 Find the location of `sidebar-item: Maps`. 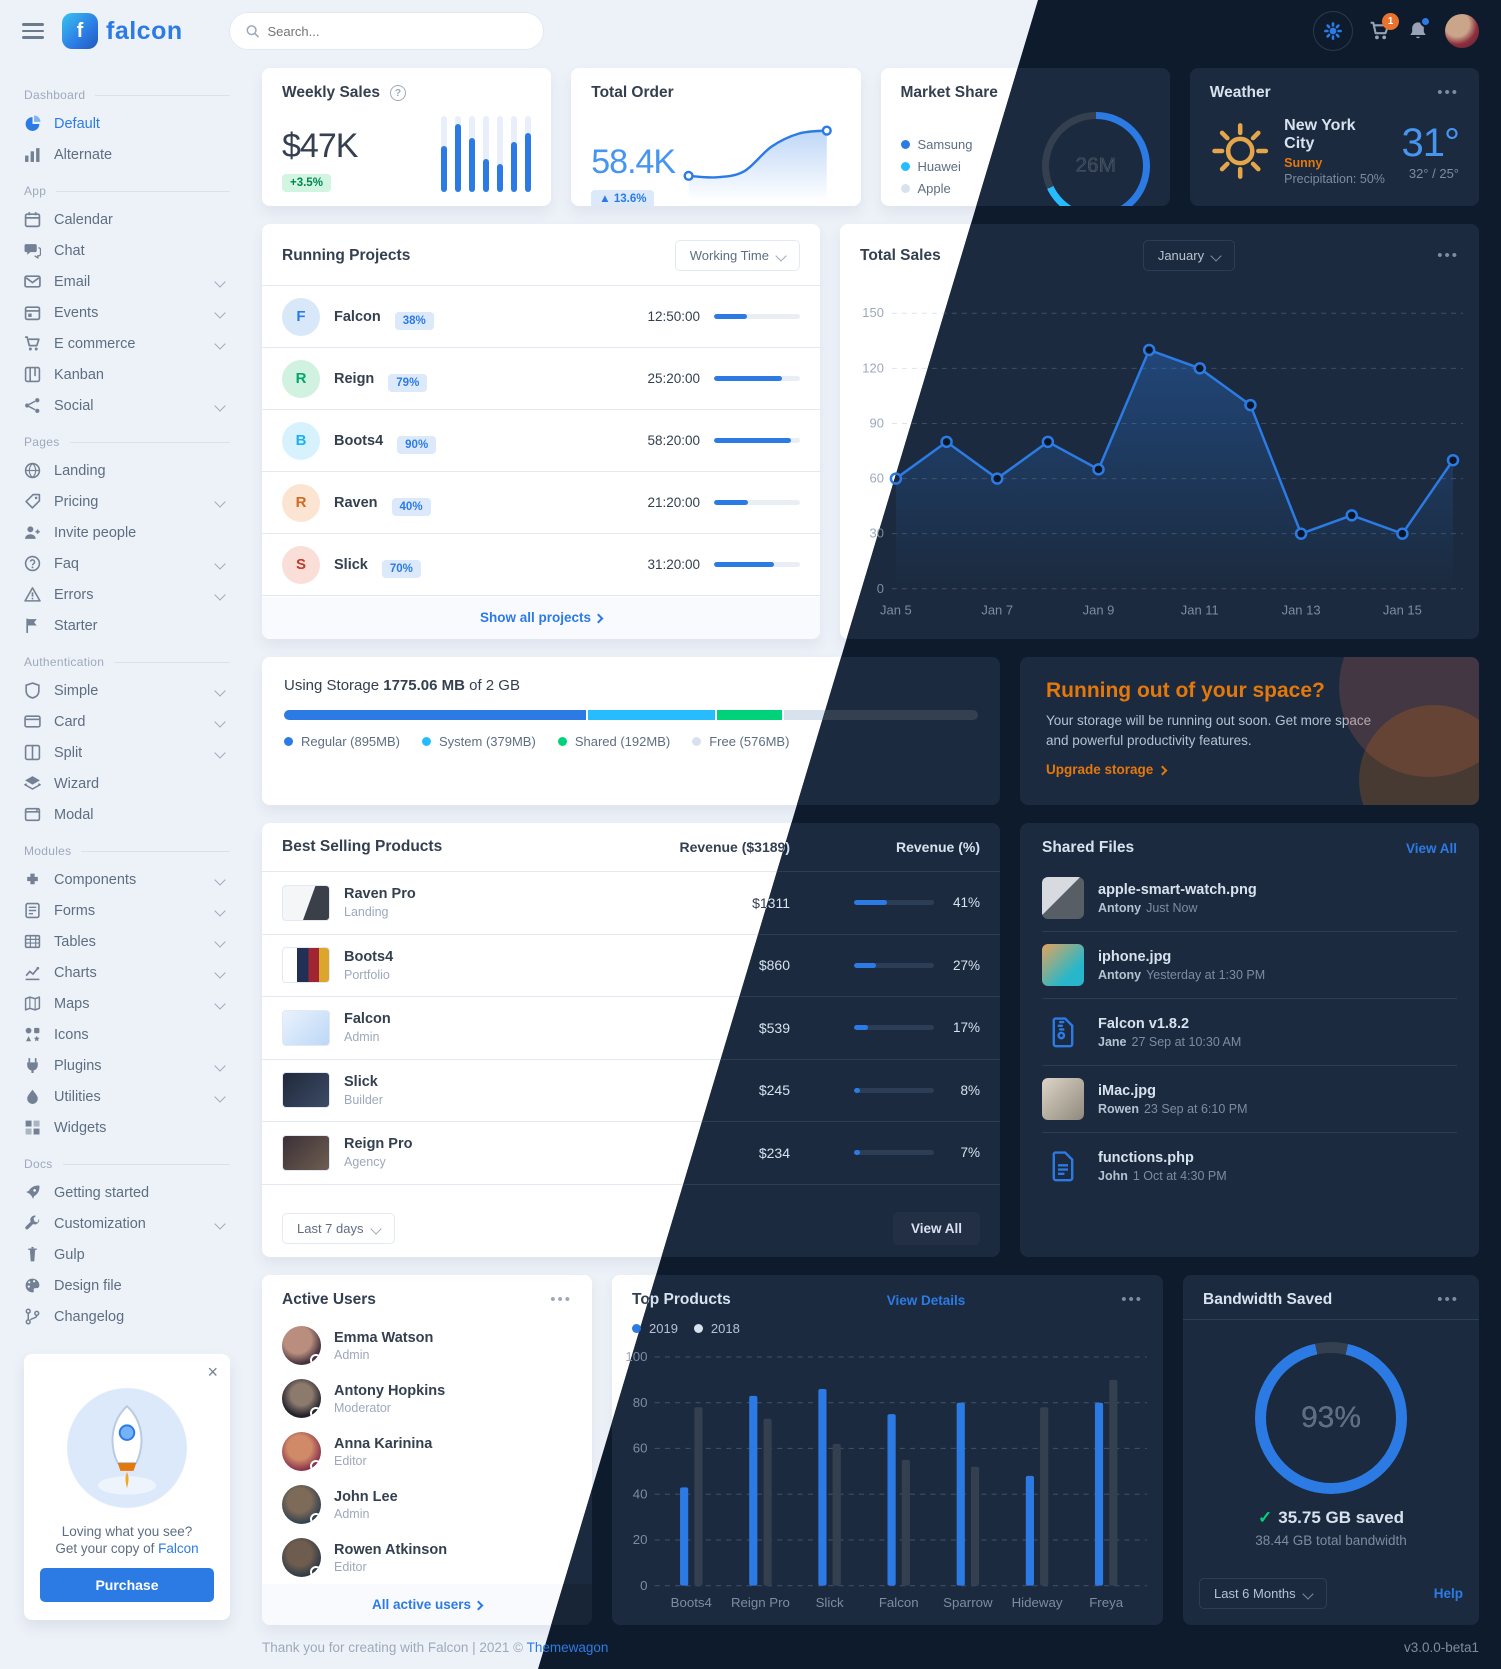

sidebar-item: Maps is located at coordinates (127, 1003).